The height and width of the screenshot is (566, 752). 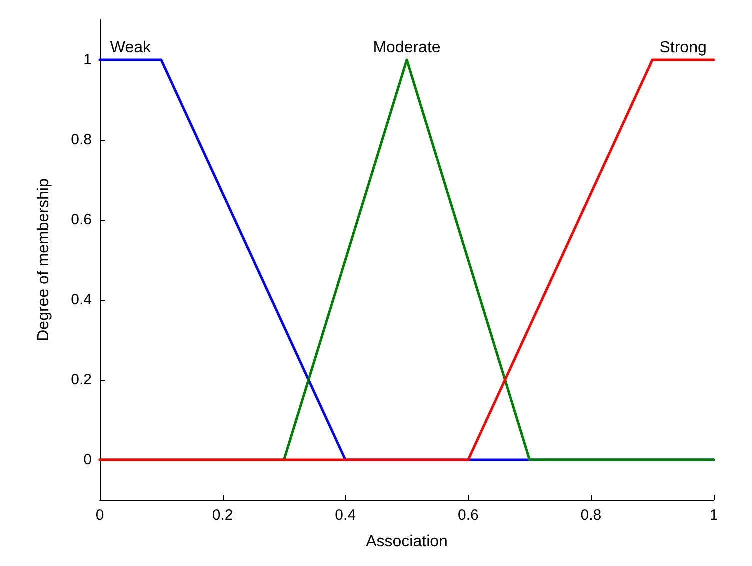 What do you see at coordinates (131, 48) in the screenshot?
I see `series-label: Weak` at bounding box center [131, 48].